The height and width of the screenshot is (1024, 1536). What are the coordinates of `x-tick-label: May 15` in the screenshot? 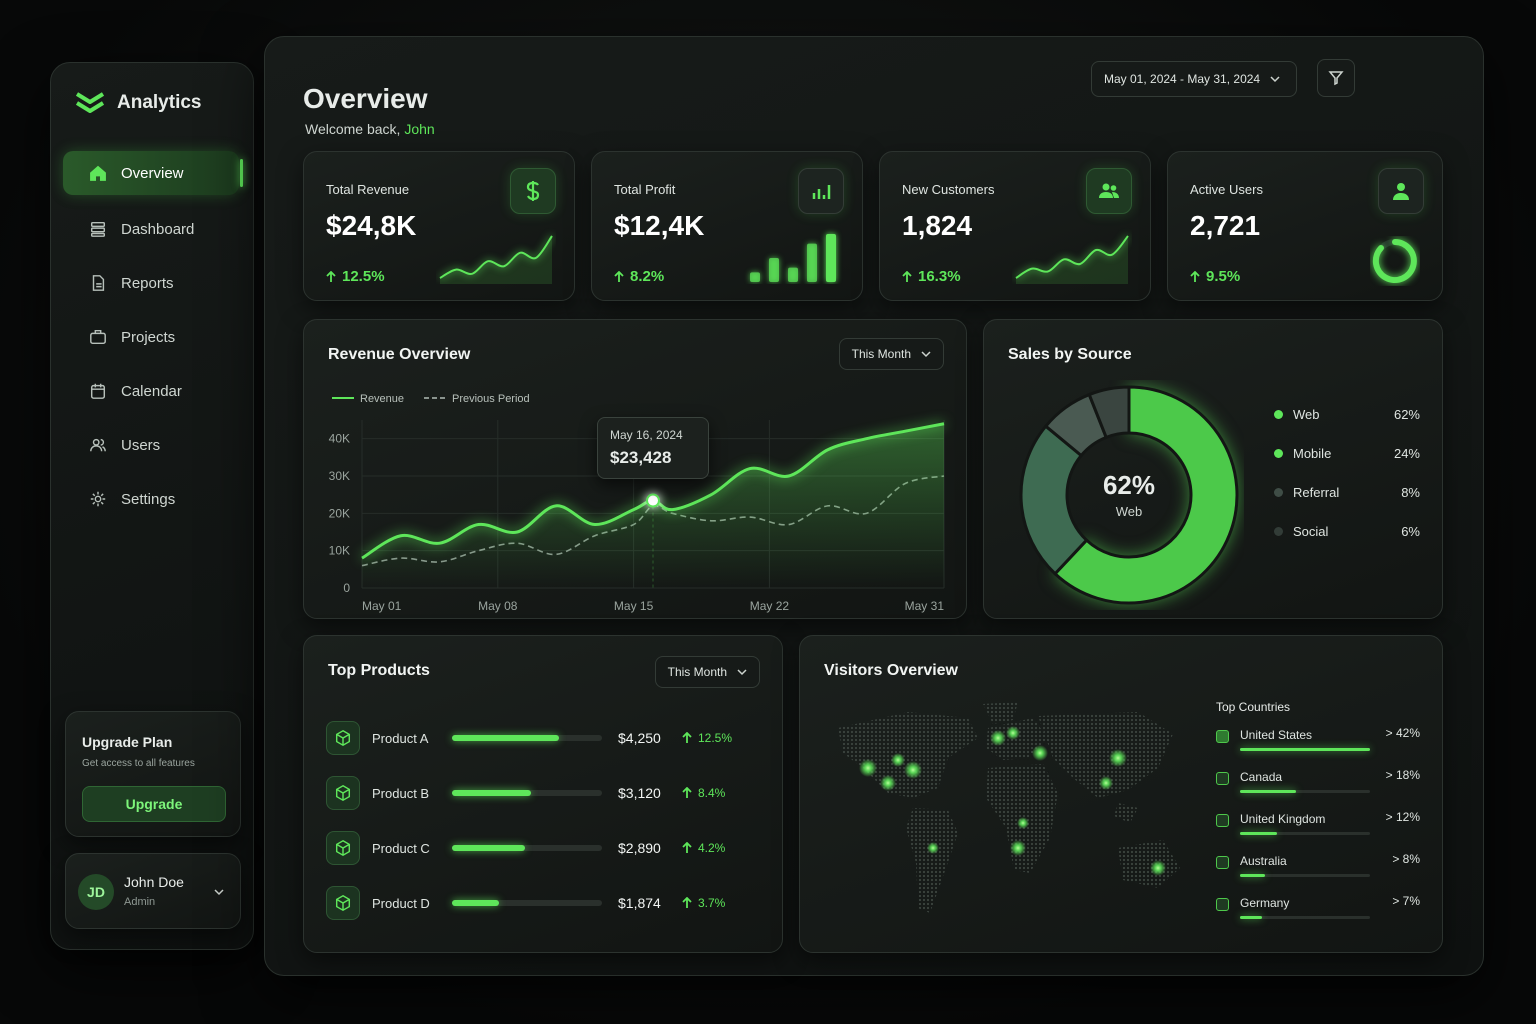 It's located at (634, 606).